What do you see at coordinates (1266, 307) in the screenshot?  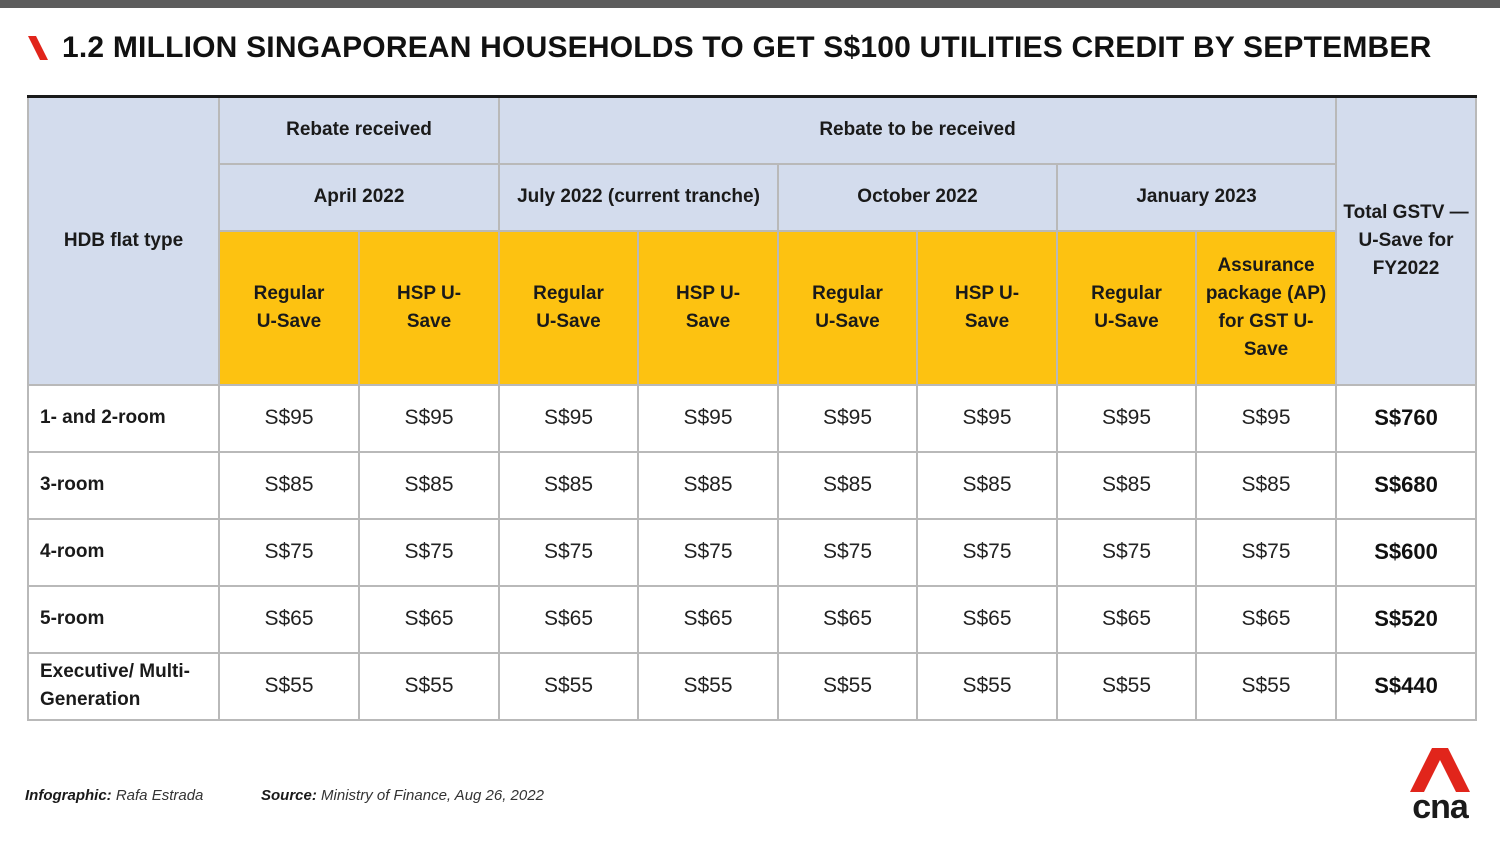 I see `subcolumn-header: Assurance package (AP) for GST U-Save` at bounding box center [1266, 307].